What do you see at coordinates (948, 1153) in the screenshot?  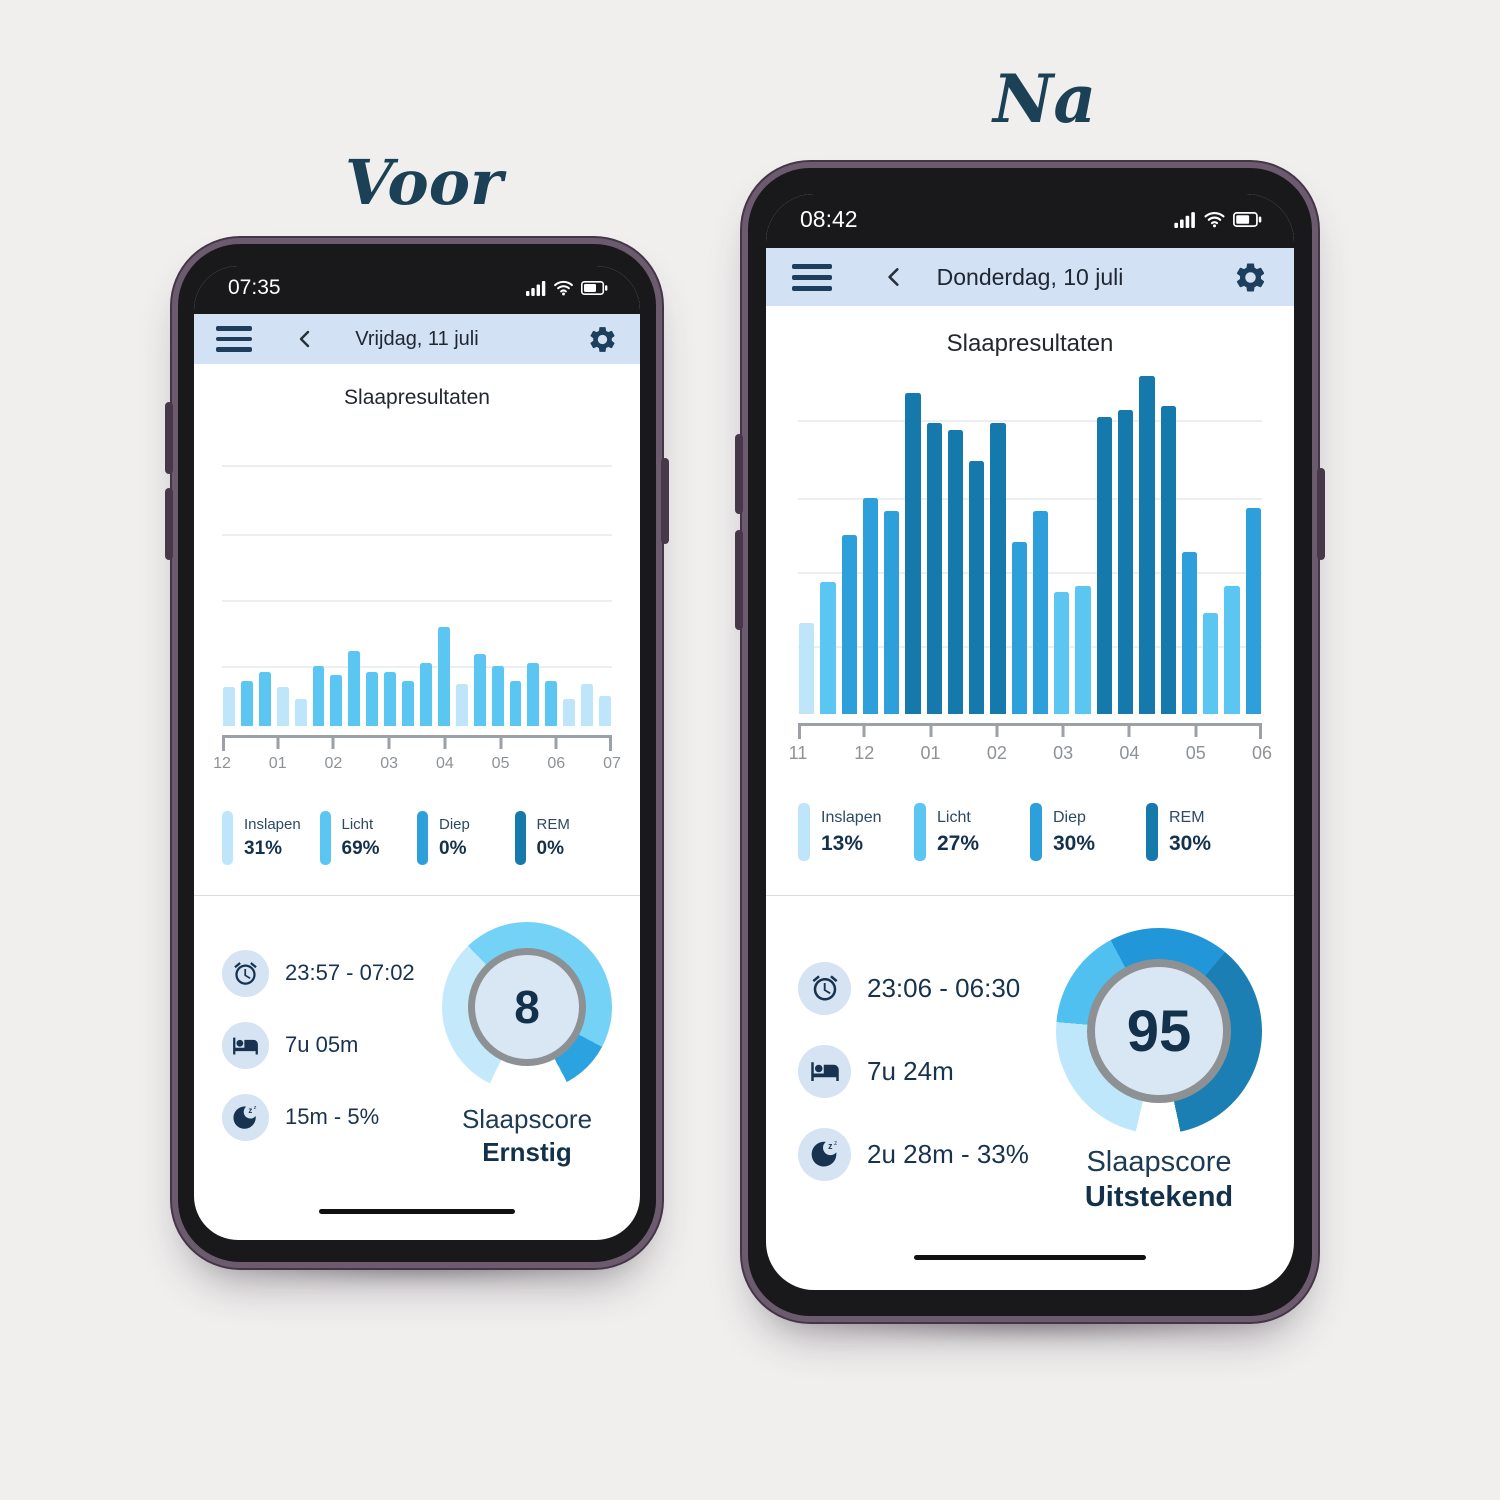 I see `stat-text: 2u 28m - 33%` at bounding box center [948, 1153].